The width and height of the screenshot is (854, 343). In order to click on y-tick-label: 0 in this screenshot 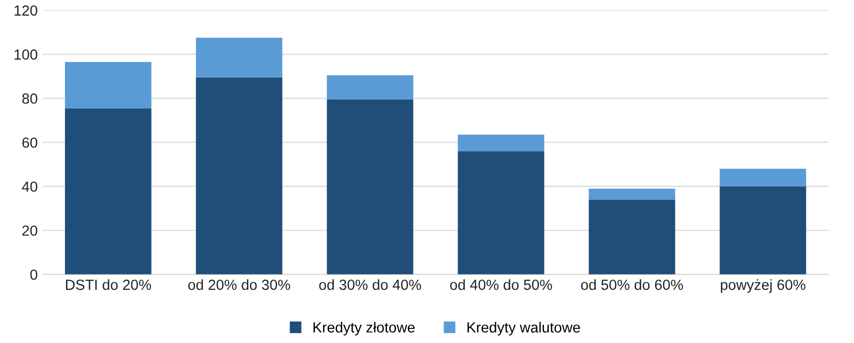, I will do `click(34, 275)`.